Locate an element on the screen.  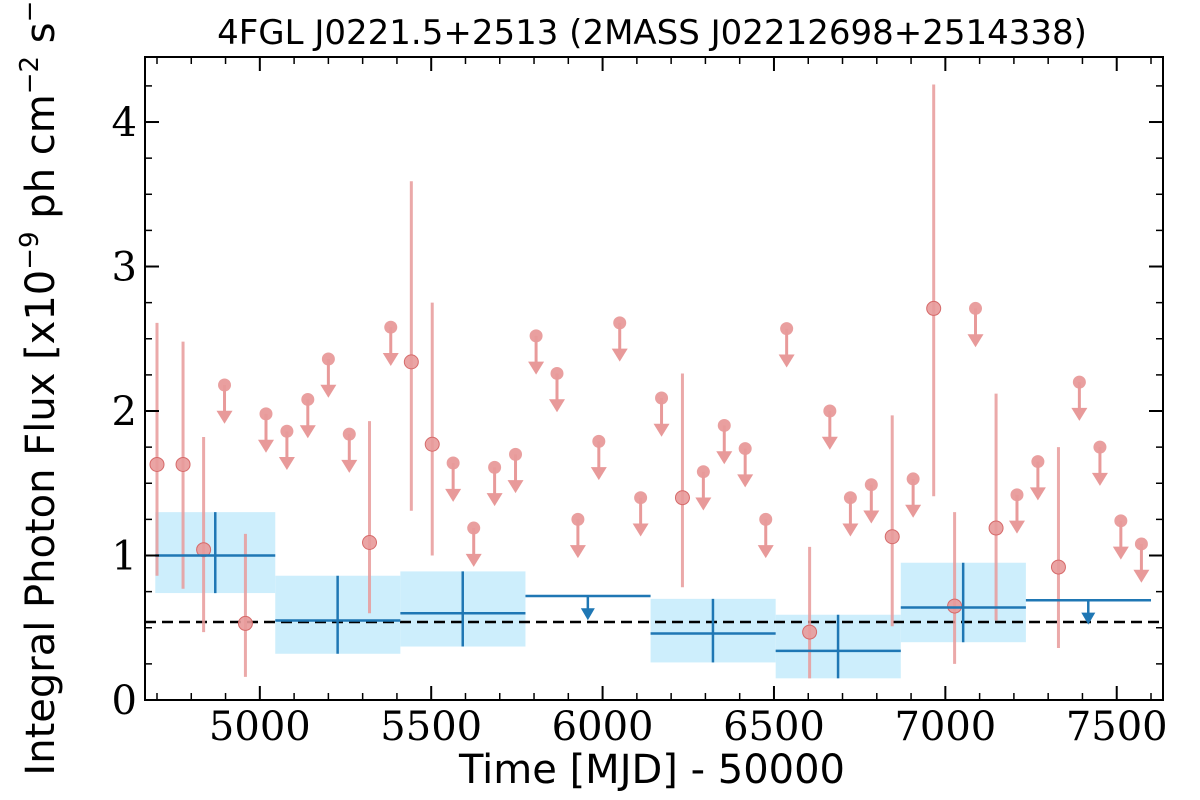
y-label-prefix: Integral Photon Flux [x10 is located at coordinates (41, 523).